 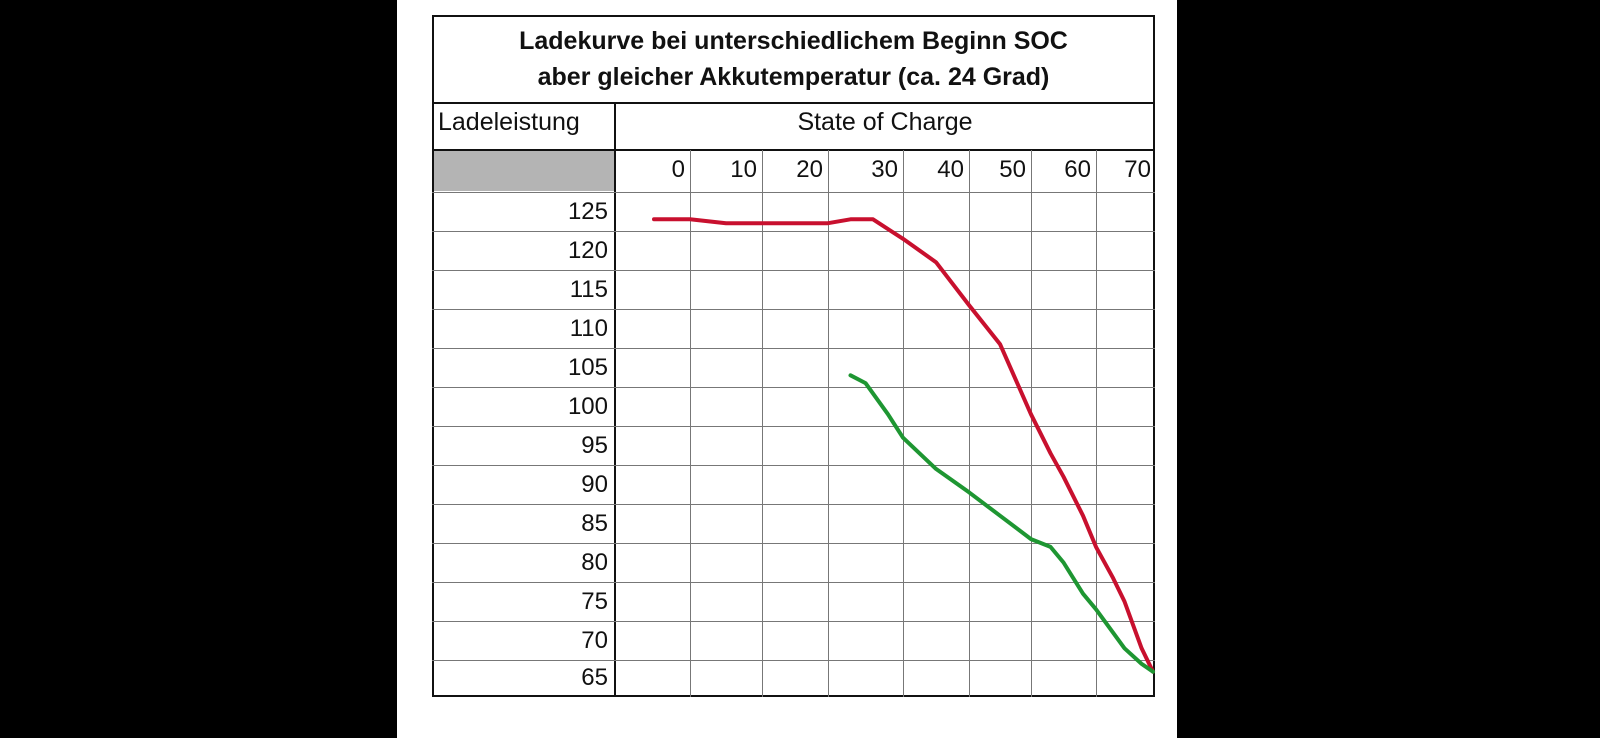 What do you see at coordinates (793, 103) in the screenshot?
I see `title-divider` at bounding box center [793, 103].